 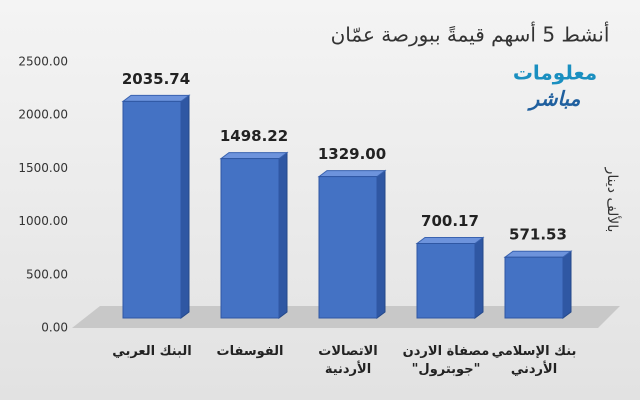 What do you see at coordinates (47, 274) in the screenshot?
I see `y-tick-label: 500.00` at bounding box center [47, 274].